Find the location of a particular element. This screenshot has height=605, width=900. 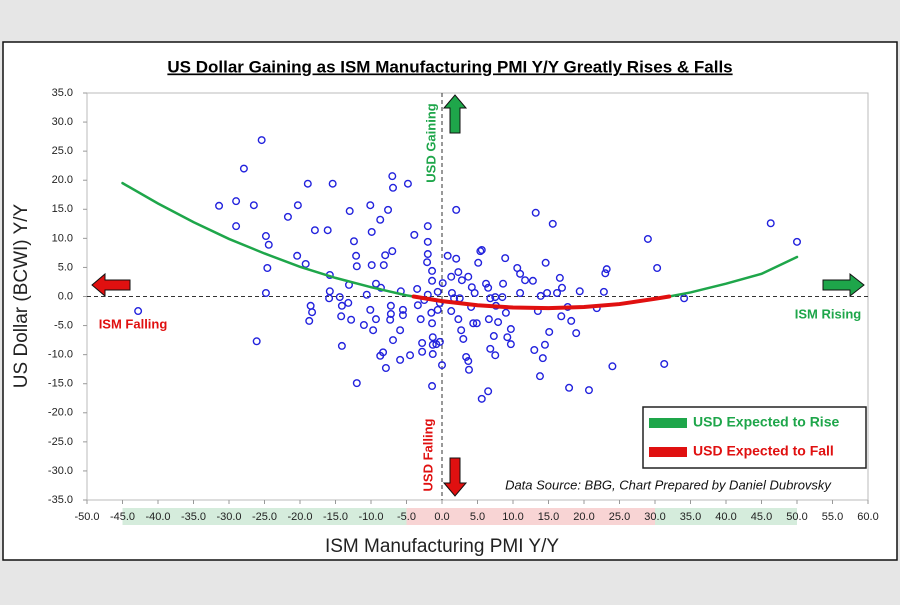

x-tick-label: -30.0 is located at coordinates (228, 517).